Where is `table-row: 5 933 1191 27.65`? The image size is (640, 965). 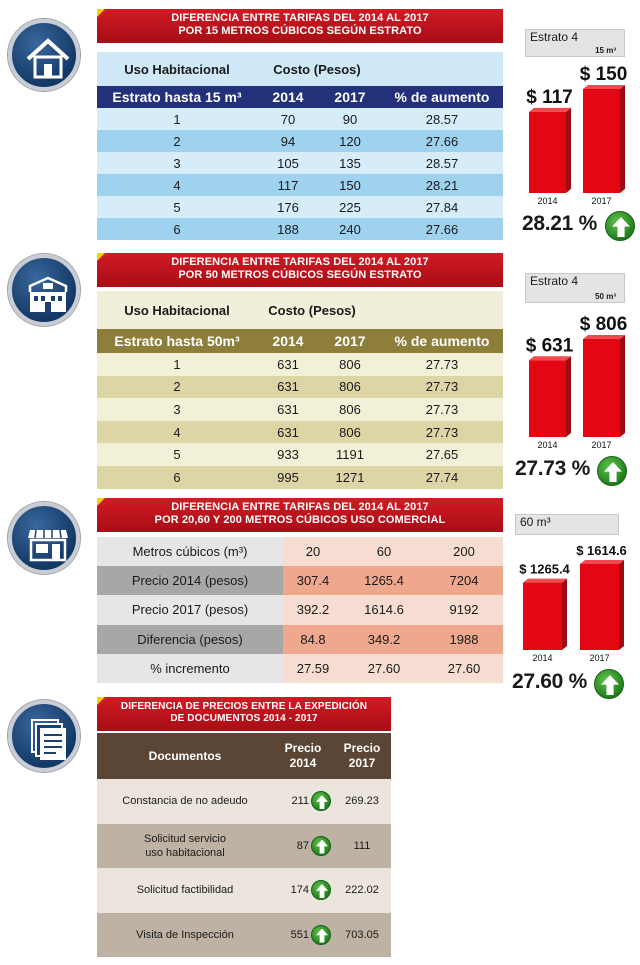 table-row: 5 933 1191 27.65 is located at coordinates (300, 454).